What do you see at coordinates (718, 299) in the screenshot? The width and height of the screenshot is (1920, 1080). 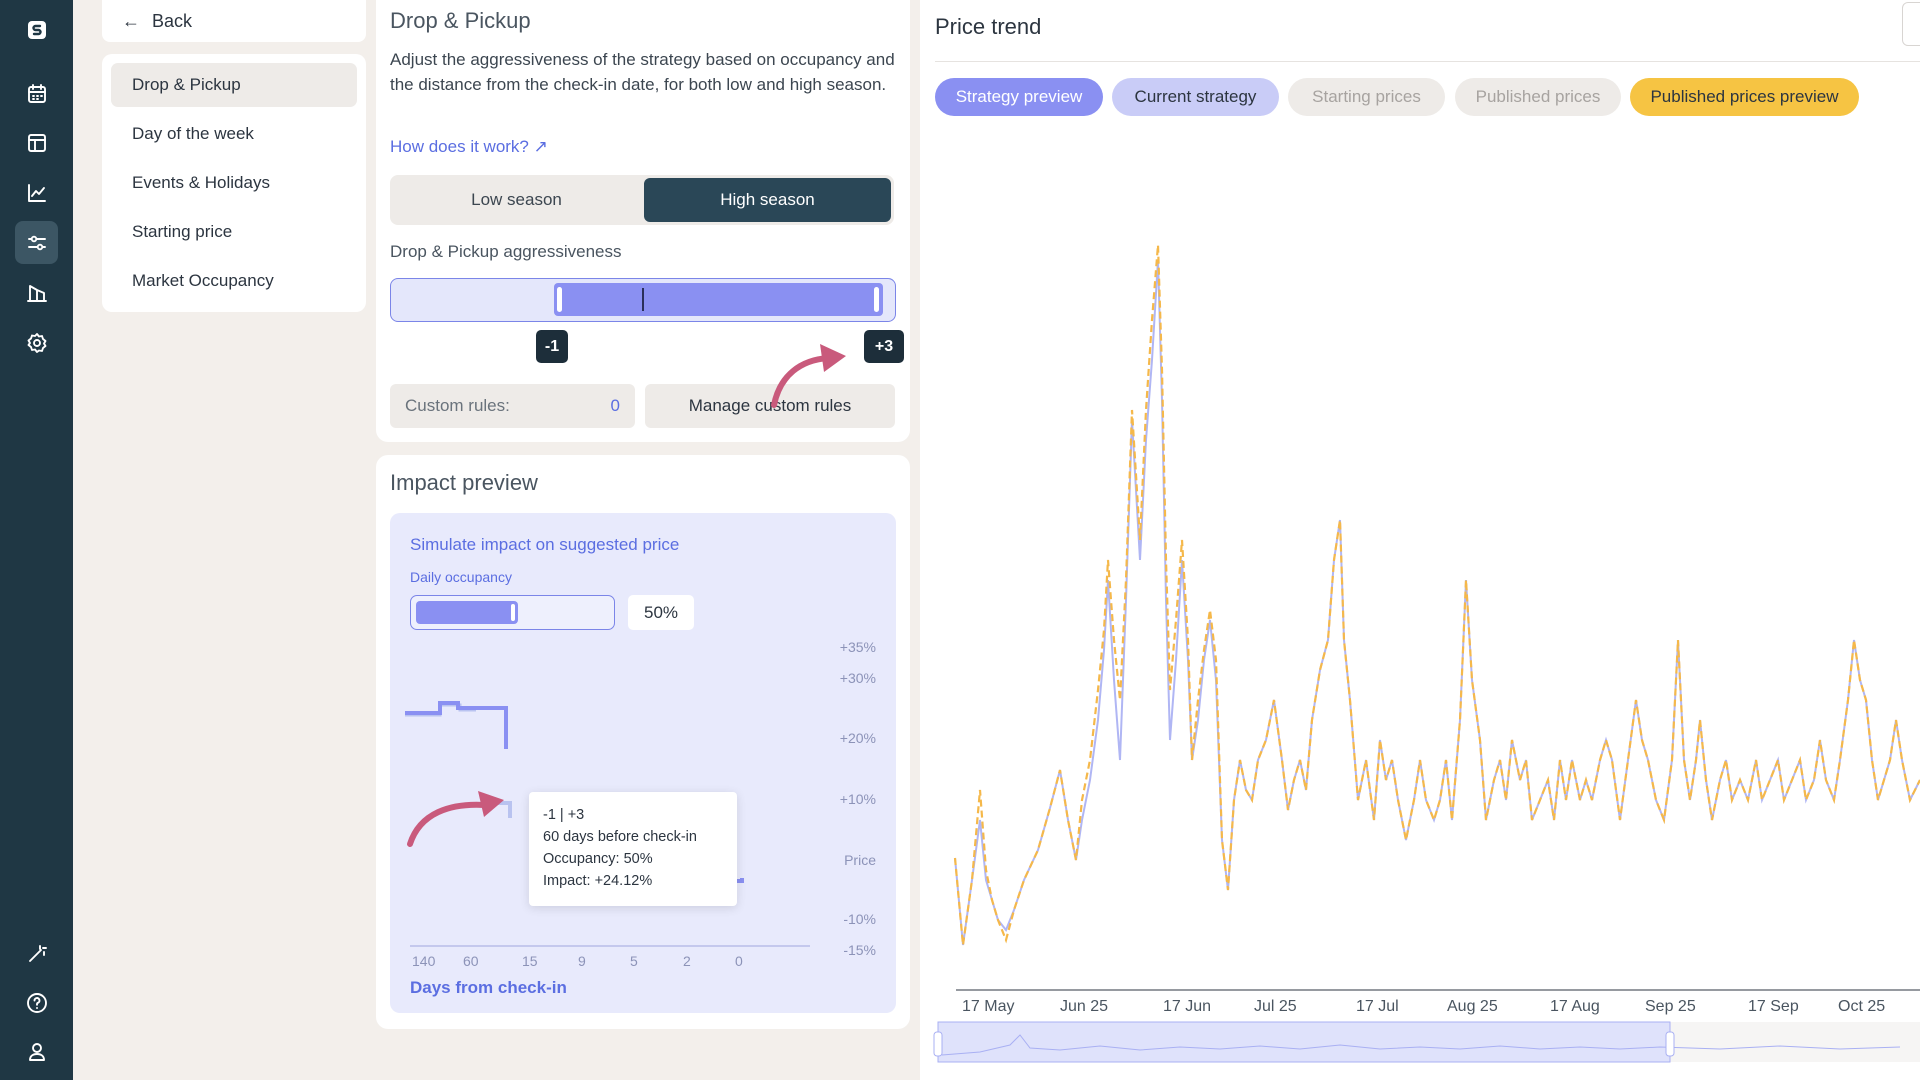 I see `range-fill` at bounding box center [718, 299].